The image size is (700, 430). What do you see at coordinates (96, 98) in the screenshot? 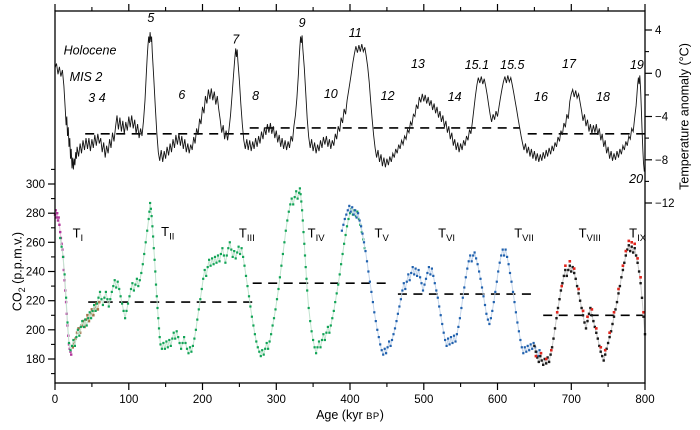
I see `stage-label-3-4: 3 4` at bounding box center [96, 98].